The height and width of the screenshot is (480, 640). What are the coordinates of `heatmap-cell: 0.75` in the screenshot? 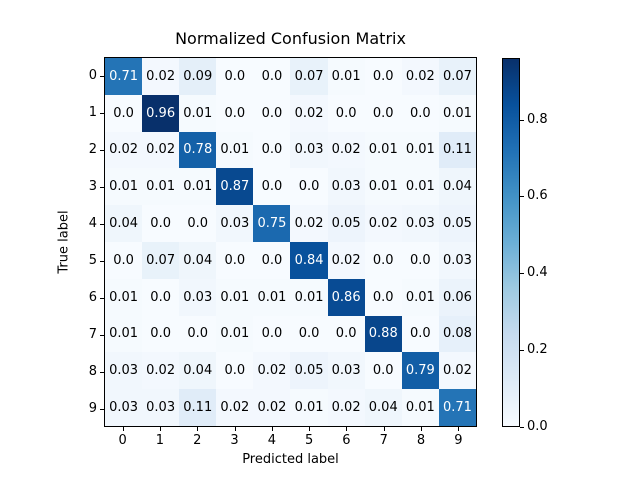 It's located at (272, 223).